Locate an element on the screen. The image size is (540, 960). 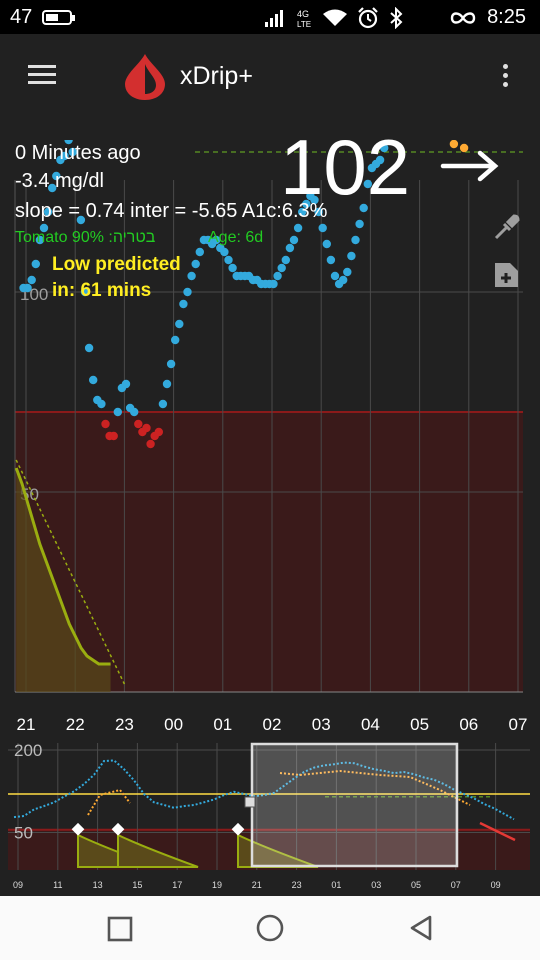
overview-x-tick-label: 09 is located at coordinates (18, 885).